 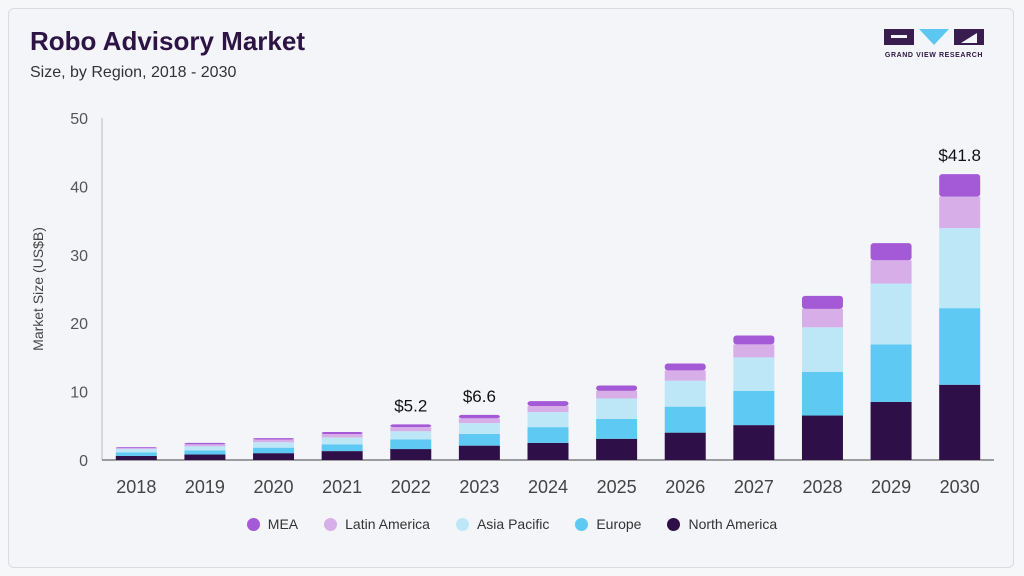 What do you see at coordinates (283, 524) in the screenshot?
I see `legend-label: MEA` at bounding box center [283, 524].